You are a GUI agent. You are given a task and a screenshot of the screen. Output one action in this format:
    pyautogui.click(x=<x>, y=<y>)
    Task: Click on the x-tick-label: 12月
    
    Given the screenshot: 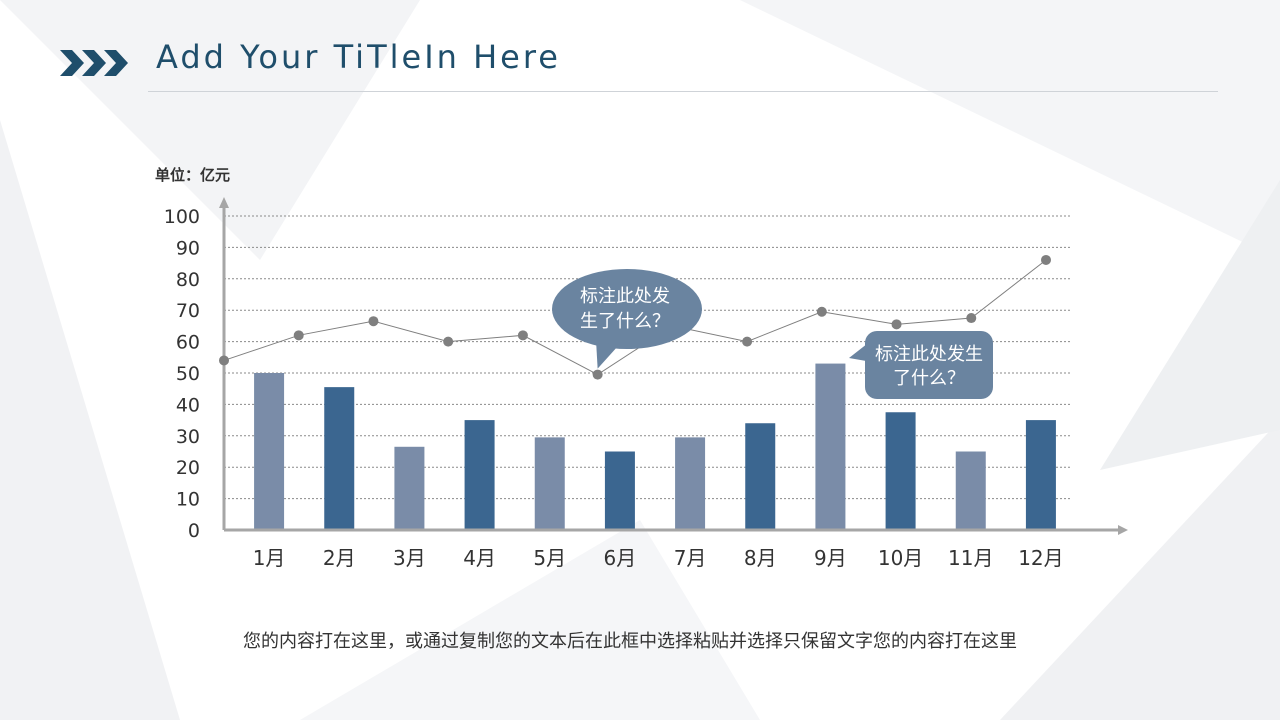 What is the action you would take?
    pyautogui.click(x=1040, y=558)
    